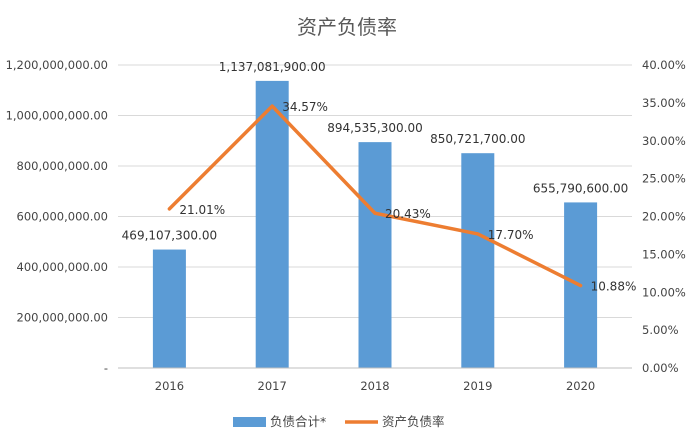 Image resolution: width=694 pixels, height=447 pixels. I want to click on y-tick-label-right: 30.00%, so click(664, 141).